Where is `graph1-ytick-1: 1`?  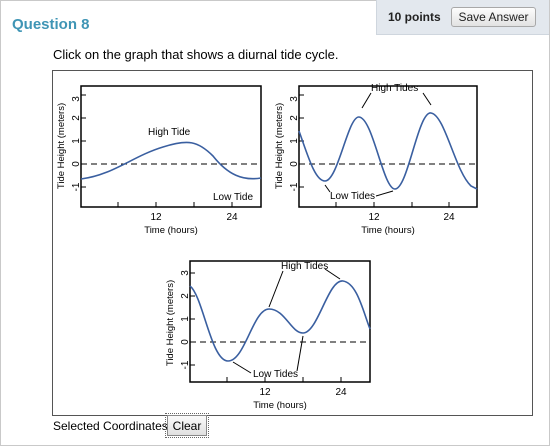
graph1-ytick-1: 1 is located at coordinates (76, 141).